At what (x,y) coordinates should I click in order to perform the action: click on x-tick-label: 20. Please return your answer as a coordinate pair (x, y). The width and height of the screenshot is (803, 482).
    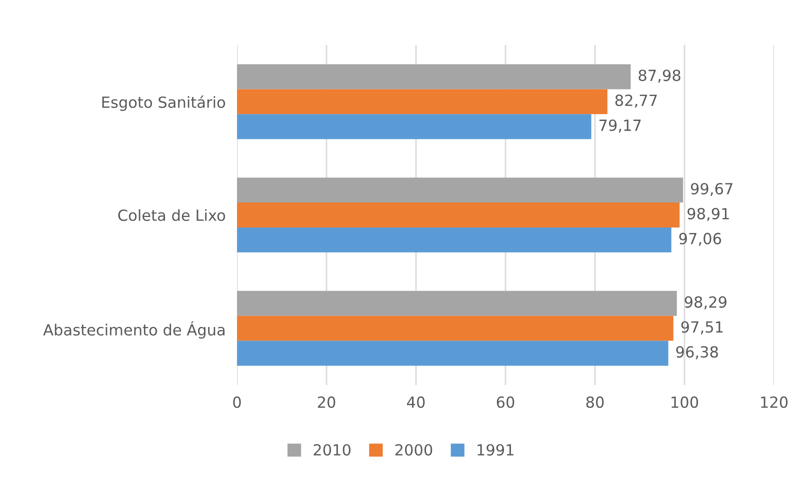
    Looking at the image, I should click on (327, 402).